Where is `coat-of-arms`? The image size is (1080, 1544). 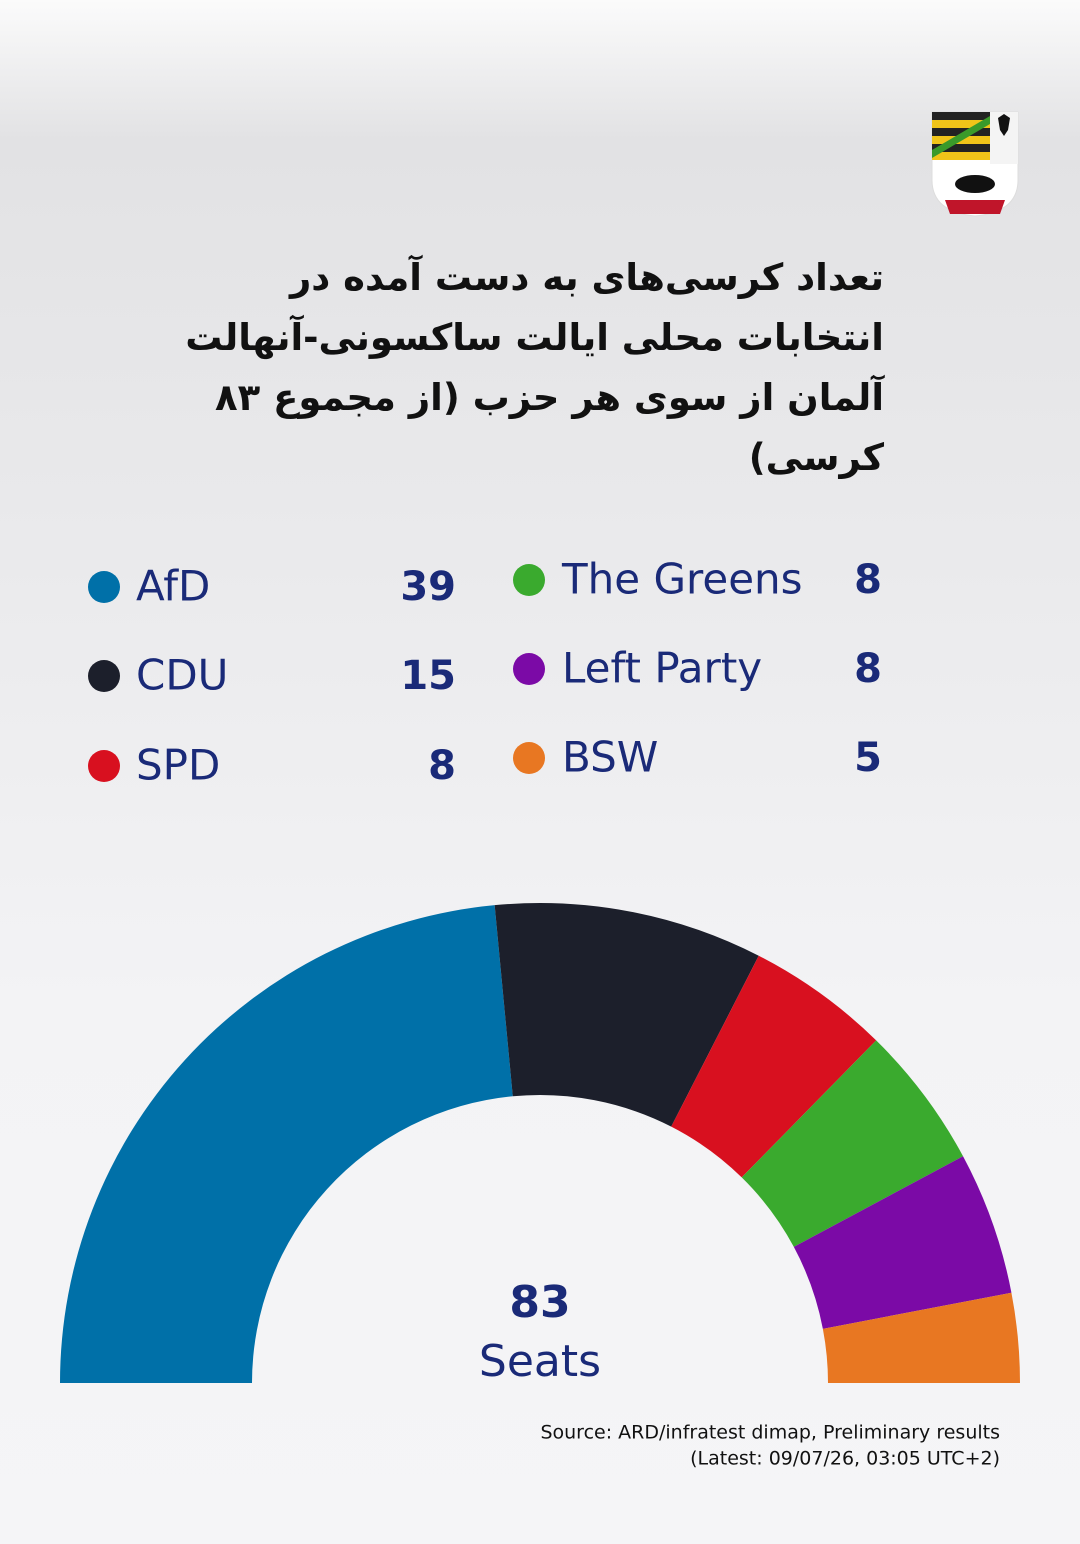
coat-of-arms is located at coordinates (975, 164).